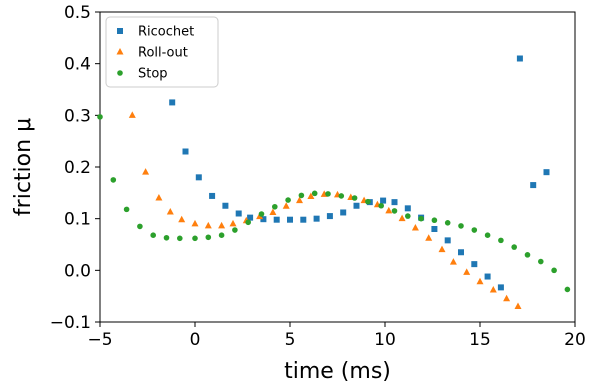  Describe the element at coordinates (77, 168) in the screenshot. I see `y-tick-label: 0.2` at that location.